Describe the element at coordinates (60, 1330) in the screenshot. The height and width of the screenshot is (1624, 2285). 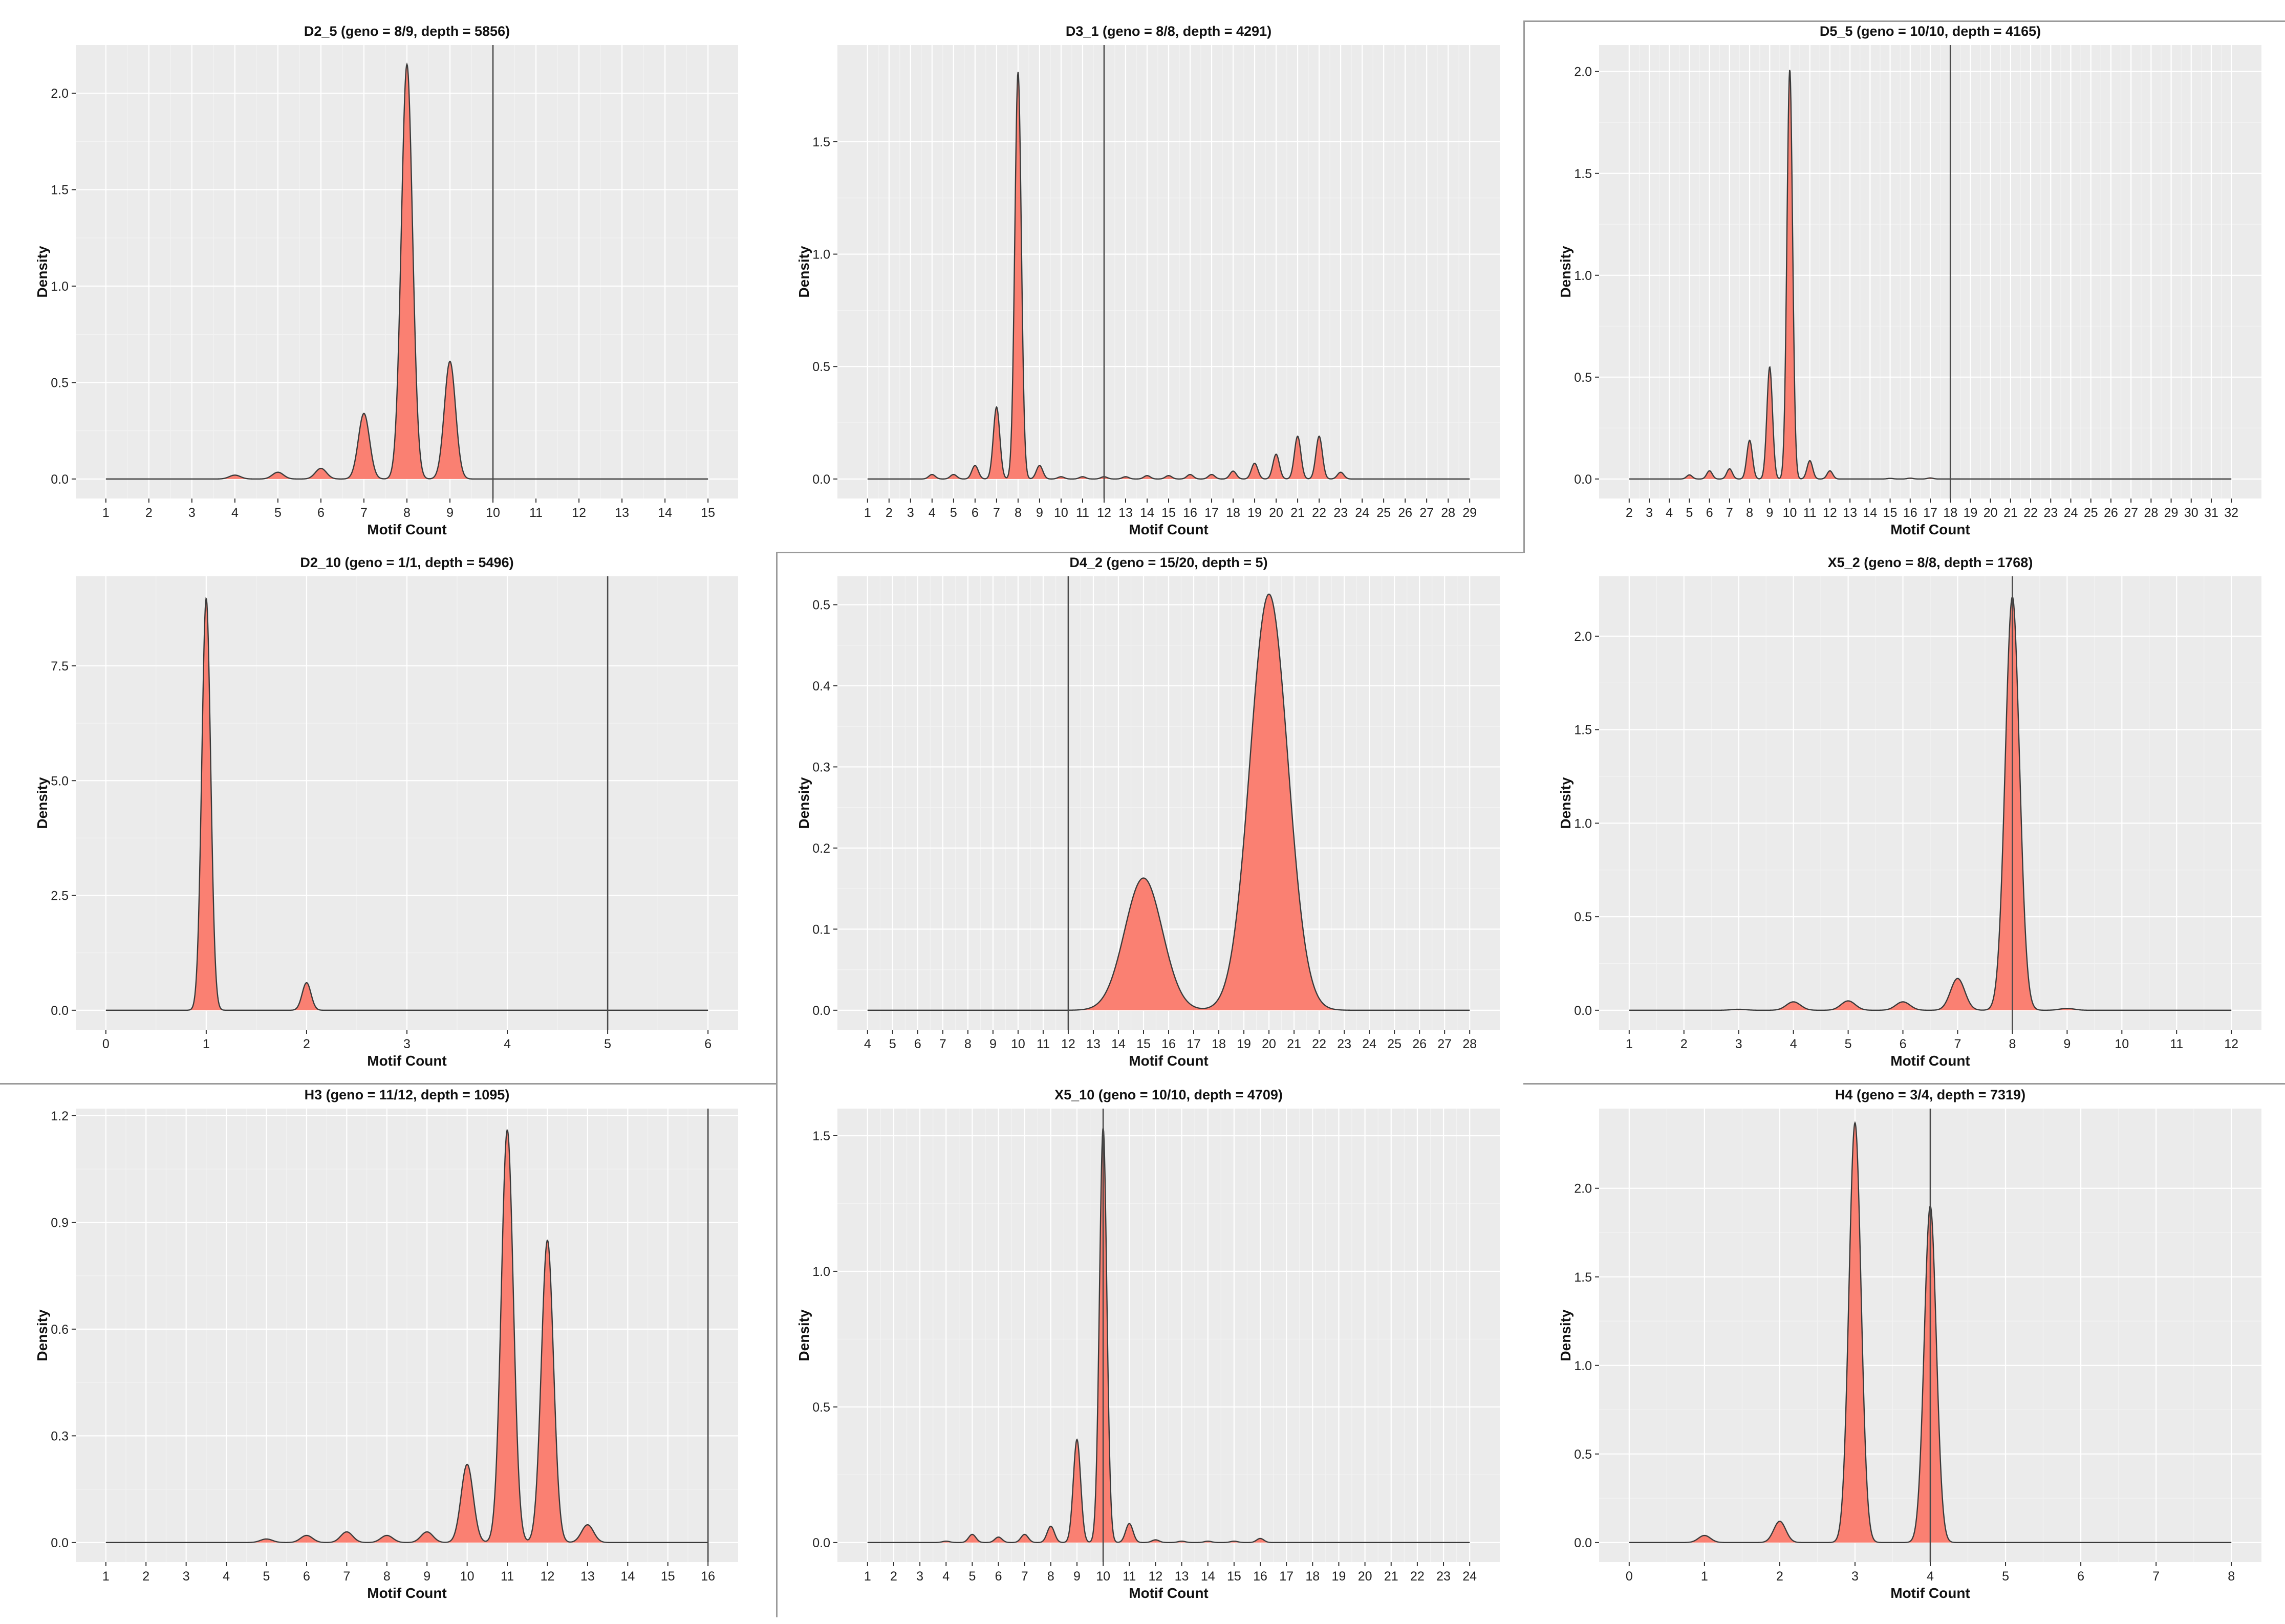
I see `y-tick-label: 0.6` at that location.